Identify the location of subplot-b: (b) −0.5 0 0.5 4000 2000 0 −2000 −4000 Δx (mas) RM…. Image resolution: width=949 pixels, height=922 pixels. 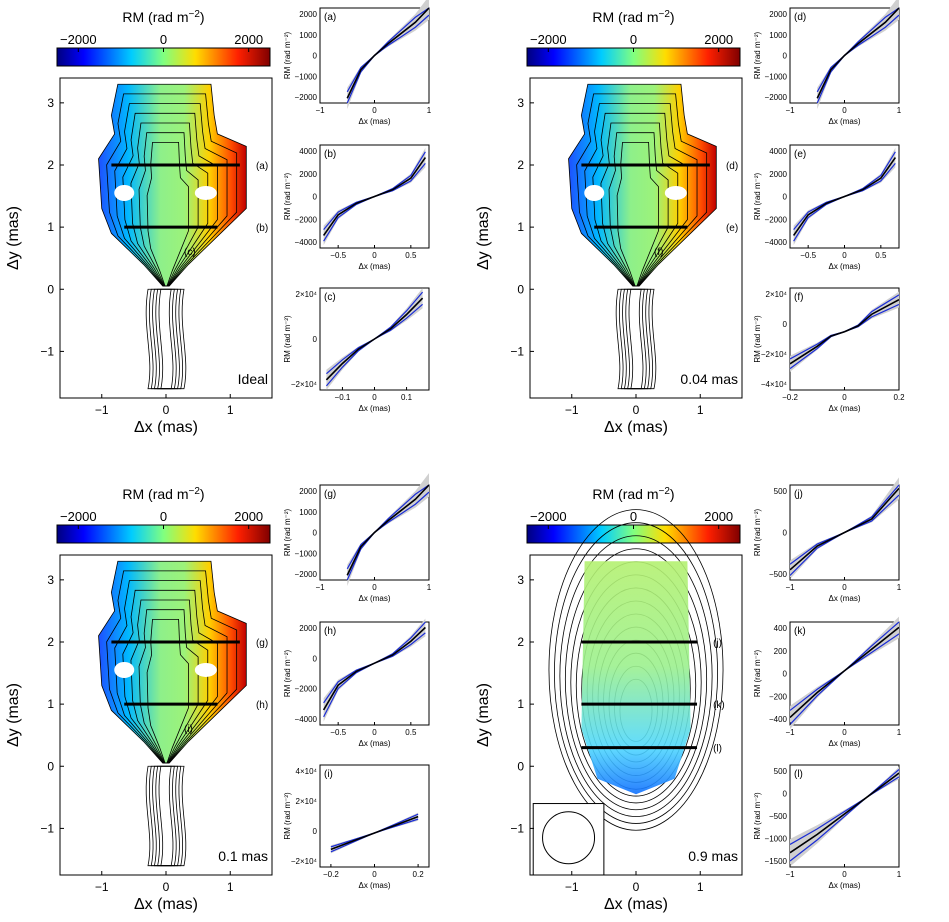
(356, 207).